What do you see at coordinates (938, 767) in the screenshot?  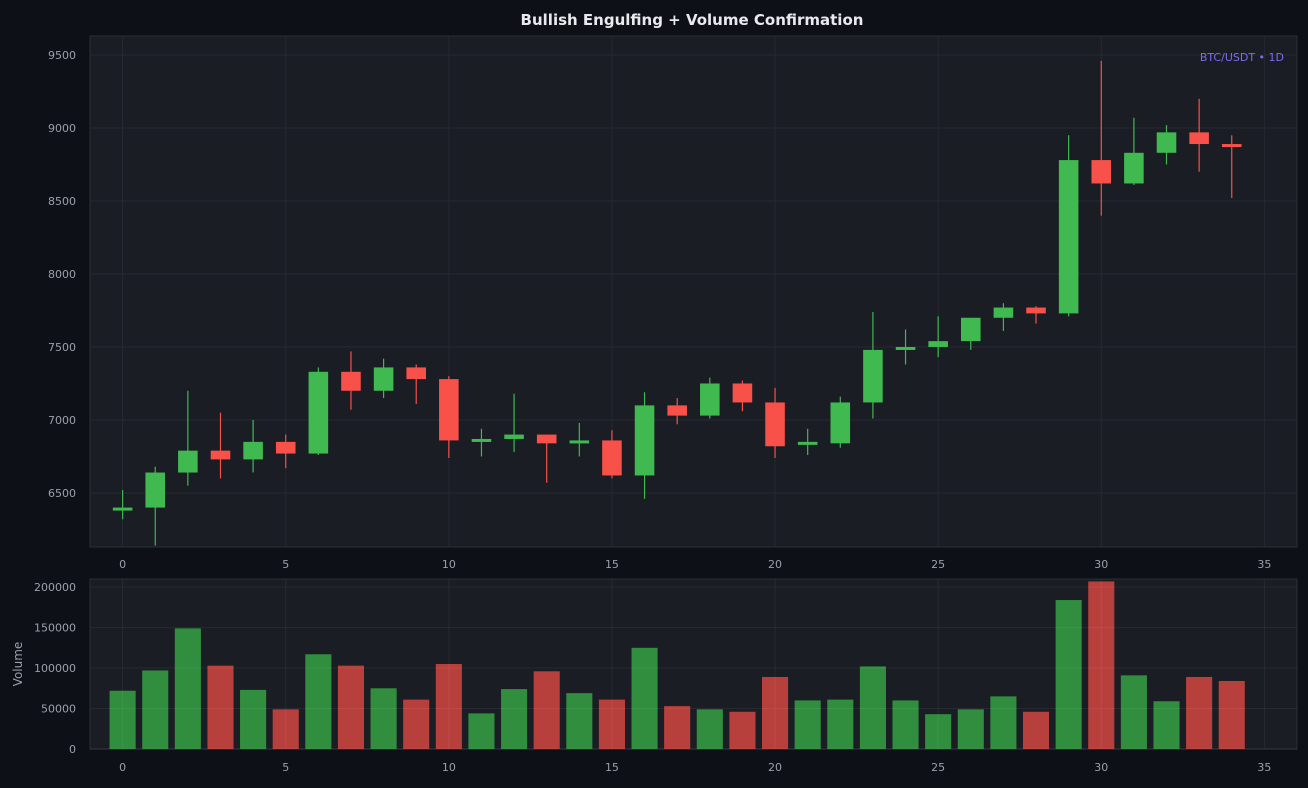 I see `volume-x-tick-label: 25` at bounding box center [938, 767].